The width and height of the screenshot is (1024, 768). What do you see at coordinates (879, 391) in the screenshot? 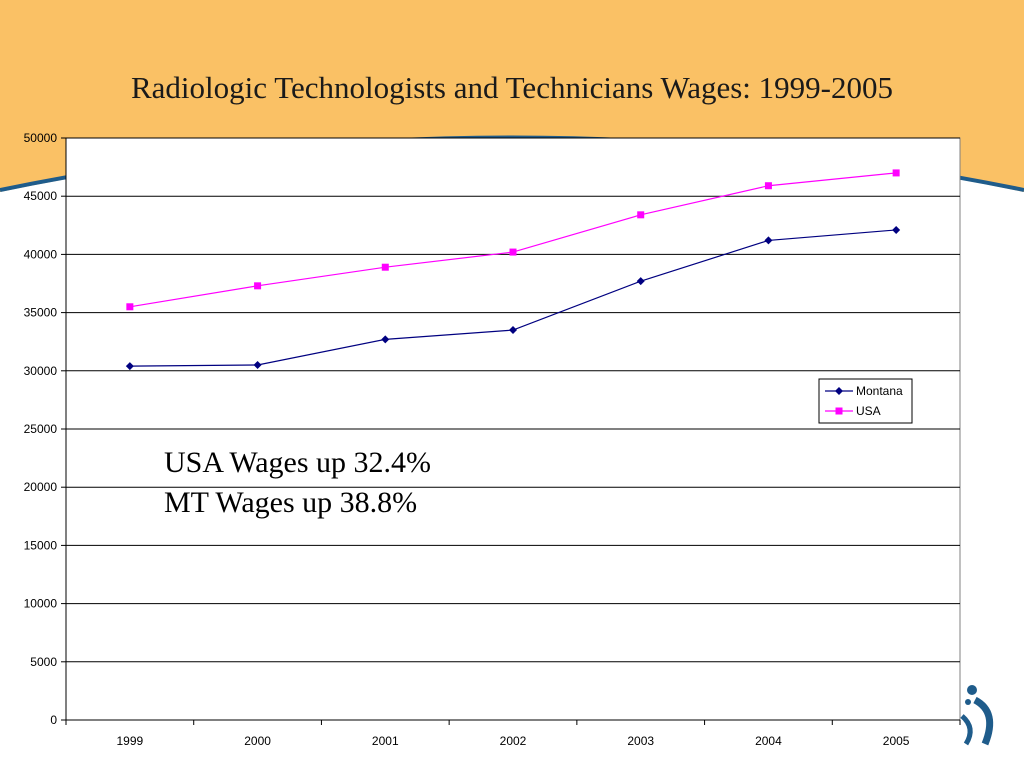
I see `legend-label-montana: Montana` at bounding box center [879, 391].